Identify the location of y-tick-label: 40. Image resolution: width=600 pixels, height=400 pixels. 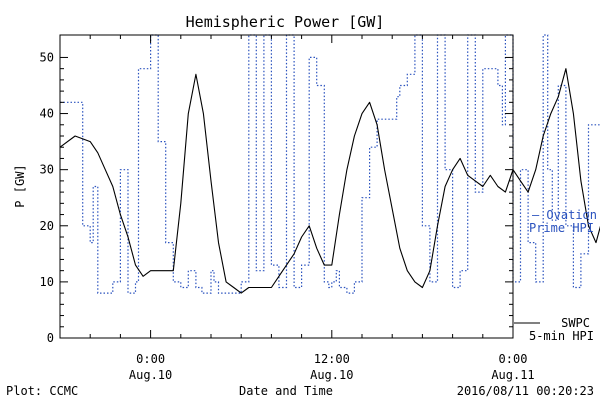
(47, 114).